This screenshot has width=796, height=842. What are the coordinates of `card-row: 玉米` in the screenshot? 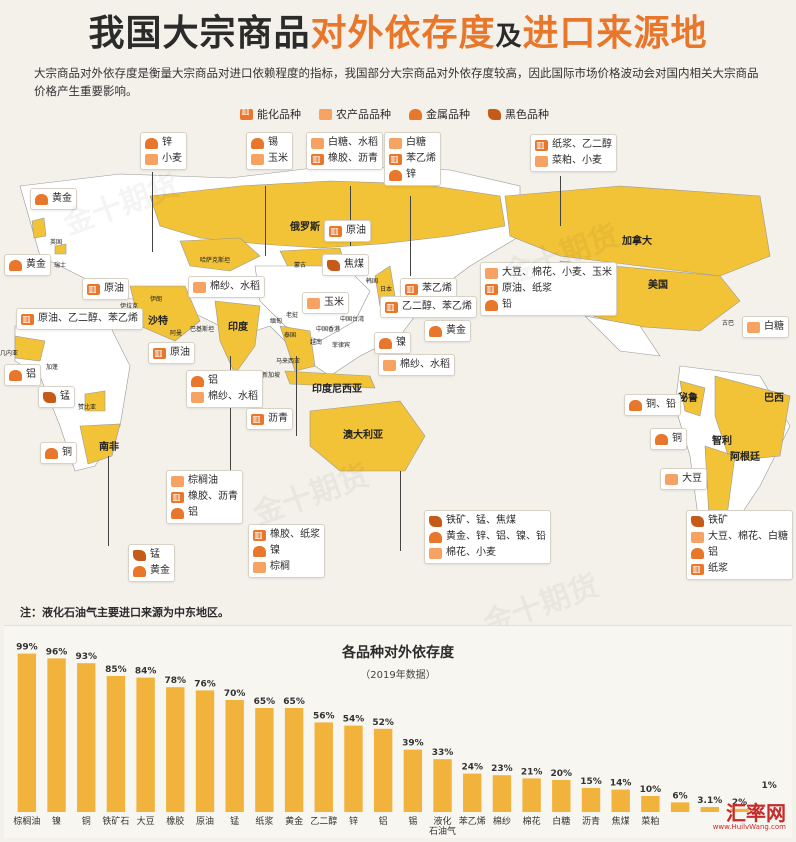 It's located at (325, 303).